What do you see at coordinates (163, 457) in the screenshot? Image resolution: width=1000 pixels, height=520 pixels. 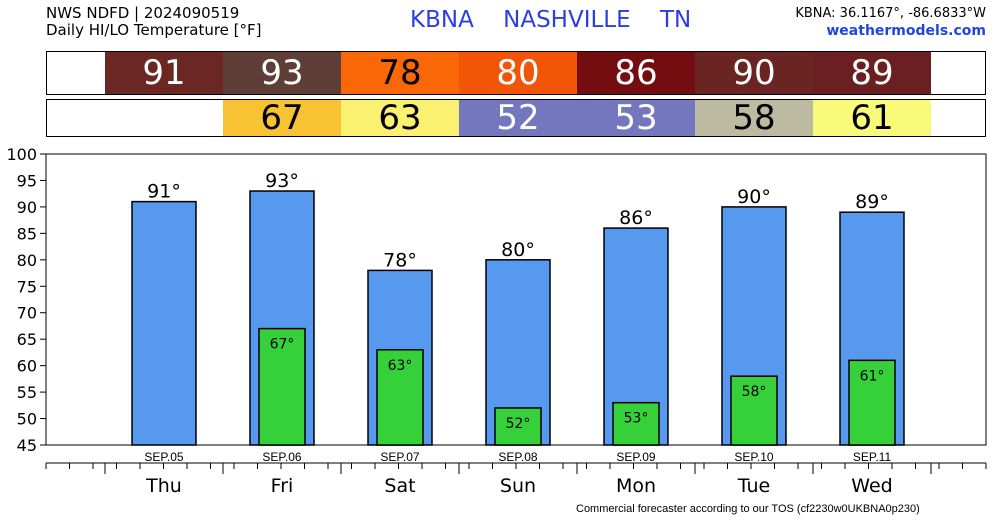 I see `x-date-label: SEP.05` at bounding box center [163, 457].